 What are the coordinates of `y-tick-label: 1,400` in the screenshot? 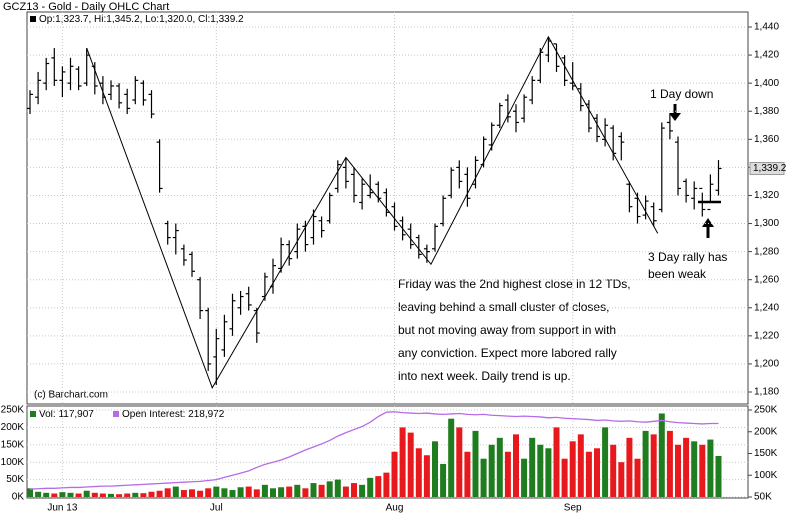 It's located at (766, 83).